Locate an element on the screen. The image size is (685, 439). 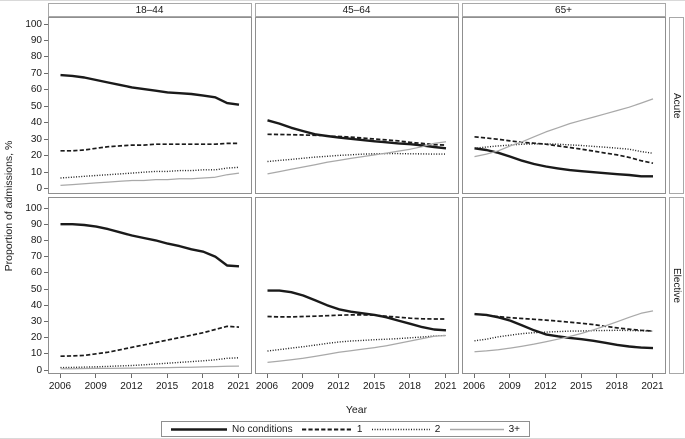
y-tick-label: 20 is located at coordinates (36, 338).